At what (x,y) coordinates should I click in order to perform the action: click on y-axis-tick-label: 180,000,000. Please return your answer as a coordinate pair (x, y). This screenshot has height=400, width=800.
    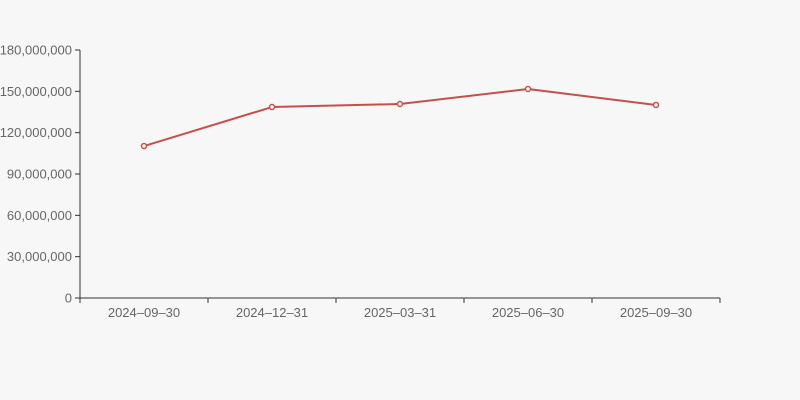
    Looking at the image, I should click on (36, 50).